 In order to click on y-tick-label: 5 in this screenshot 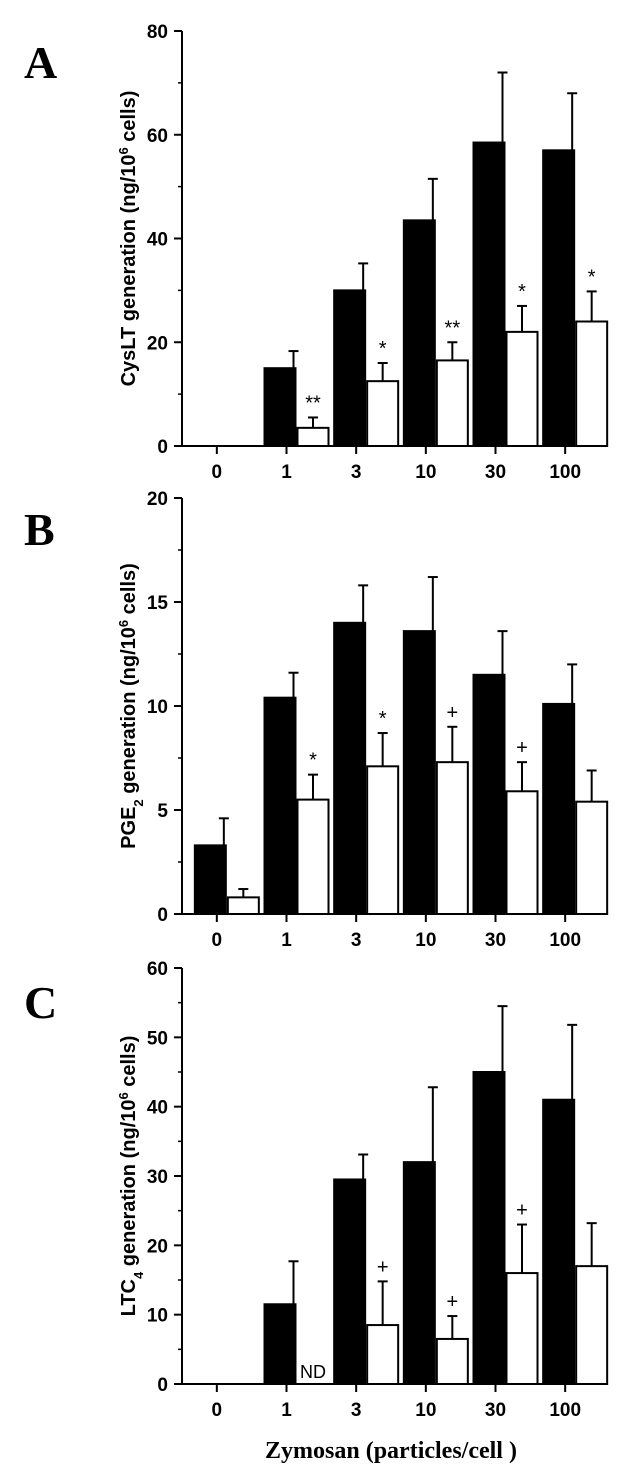, I will do `click(162, 811)`.